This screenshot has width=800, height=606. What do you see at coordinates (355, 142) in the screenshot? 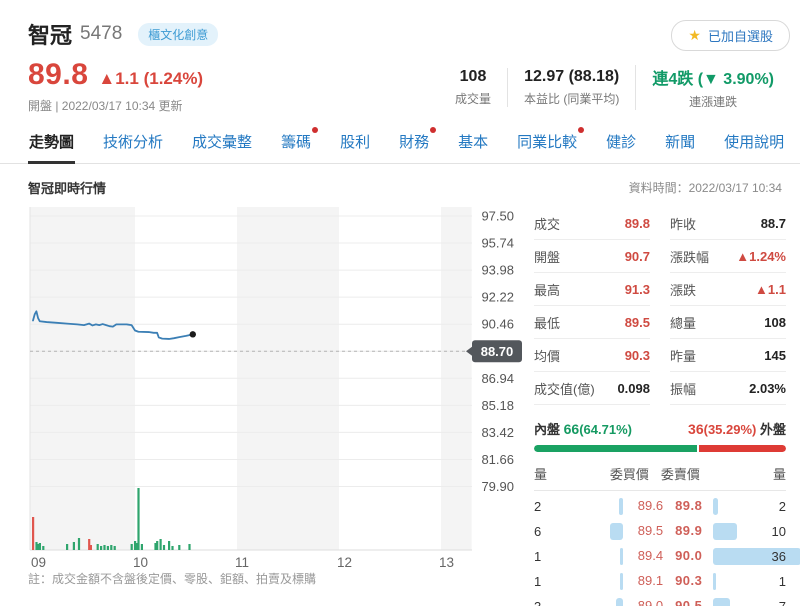
I see `tab-股利: 股利` at bounding box center [355, 142].